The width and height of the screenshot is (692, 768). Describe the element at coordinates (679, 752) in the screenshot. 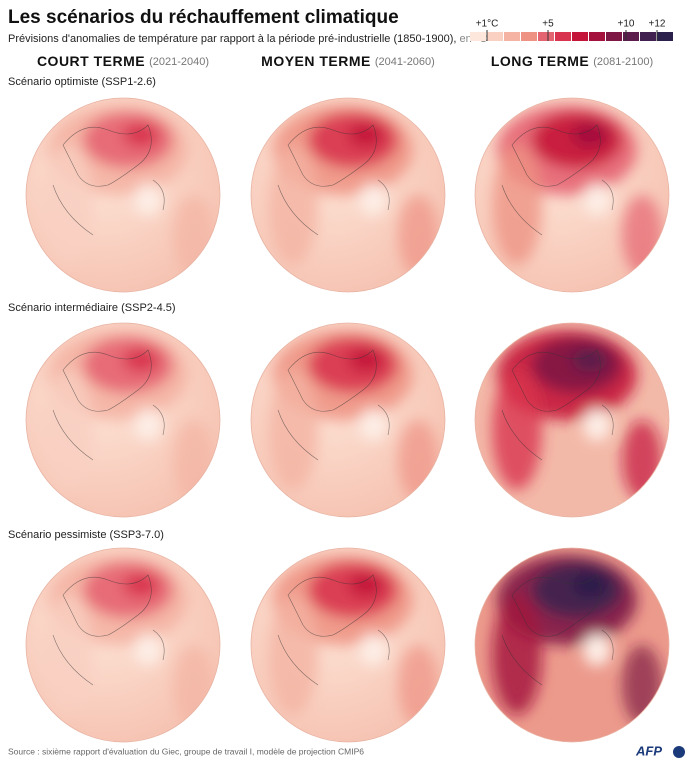

I see `logo-mark` at that location.